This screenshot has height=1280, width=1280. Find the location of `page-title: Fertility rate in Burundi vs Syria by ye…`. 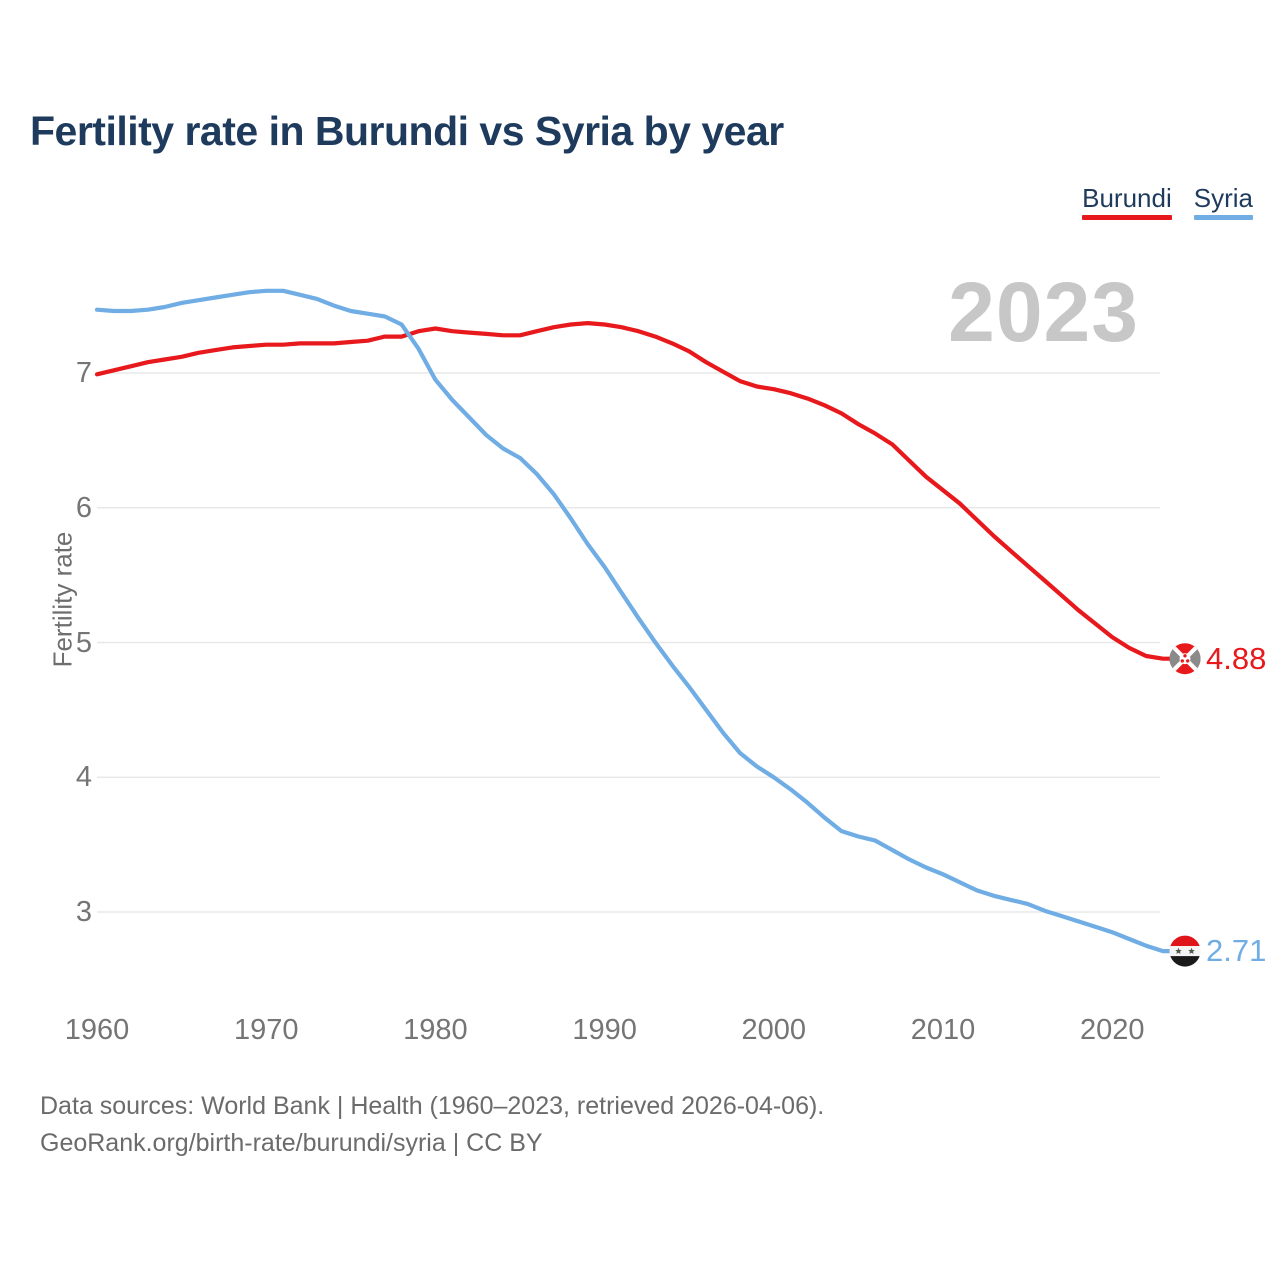

page-title: Fertility rate in Burundi vs Syria by ye… is located at coordinates (407, 131).